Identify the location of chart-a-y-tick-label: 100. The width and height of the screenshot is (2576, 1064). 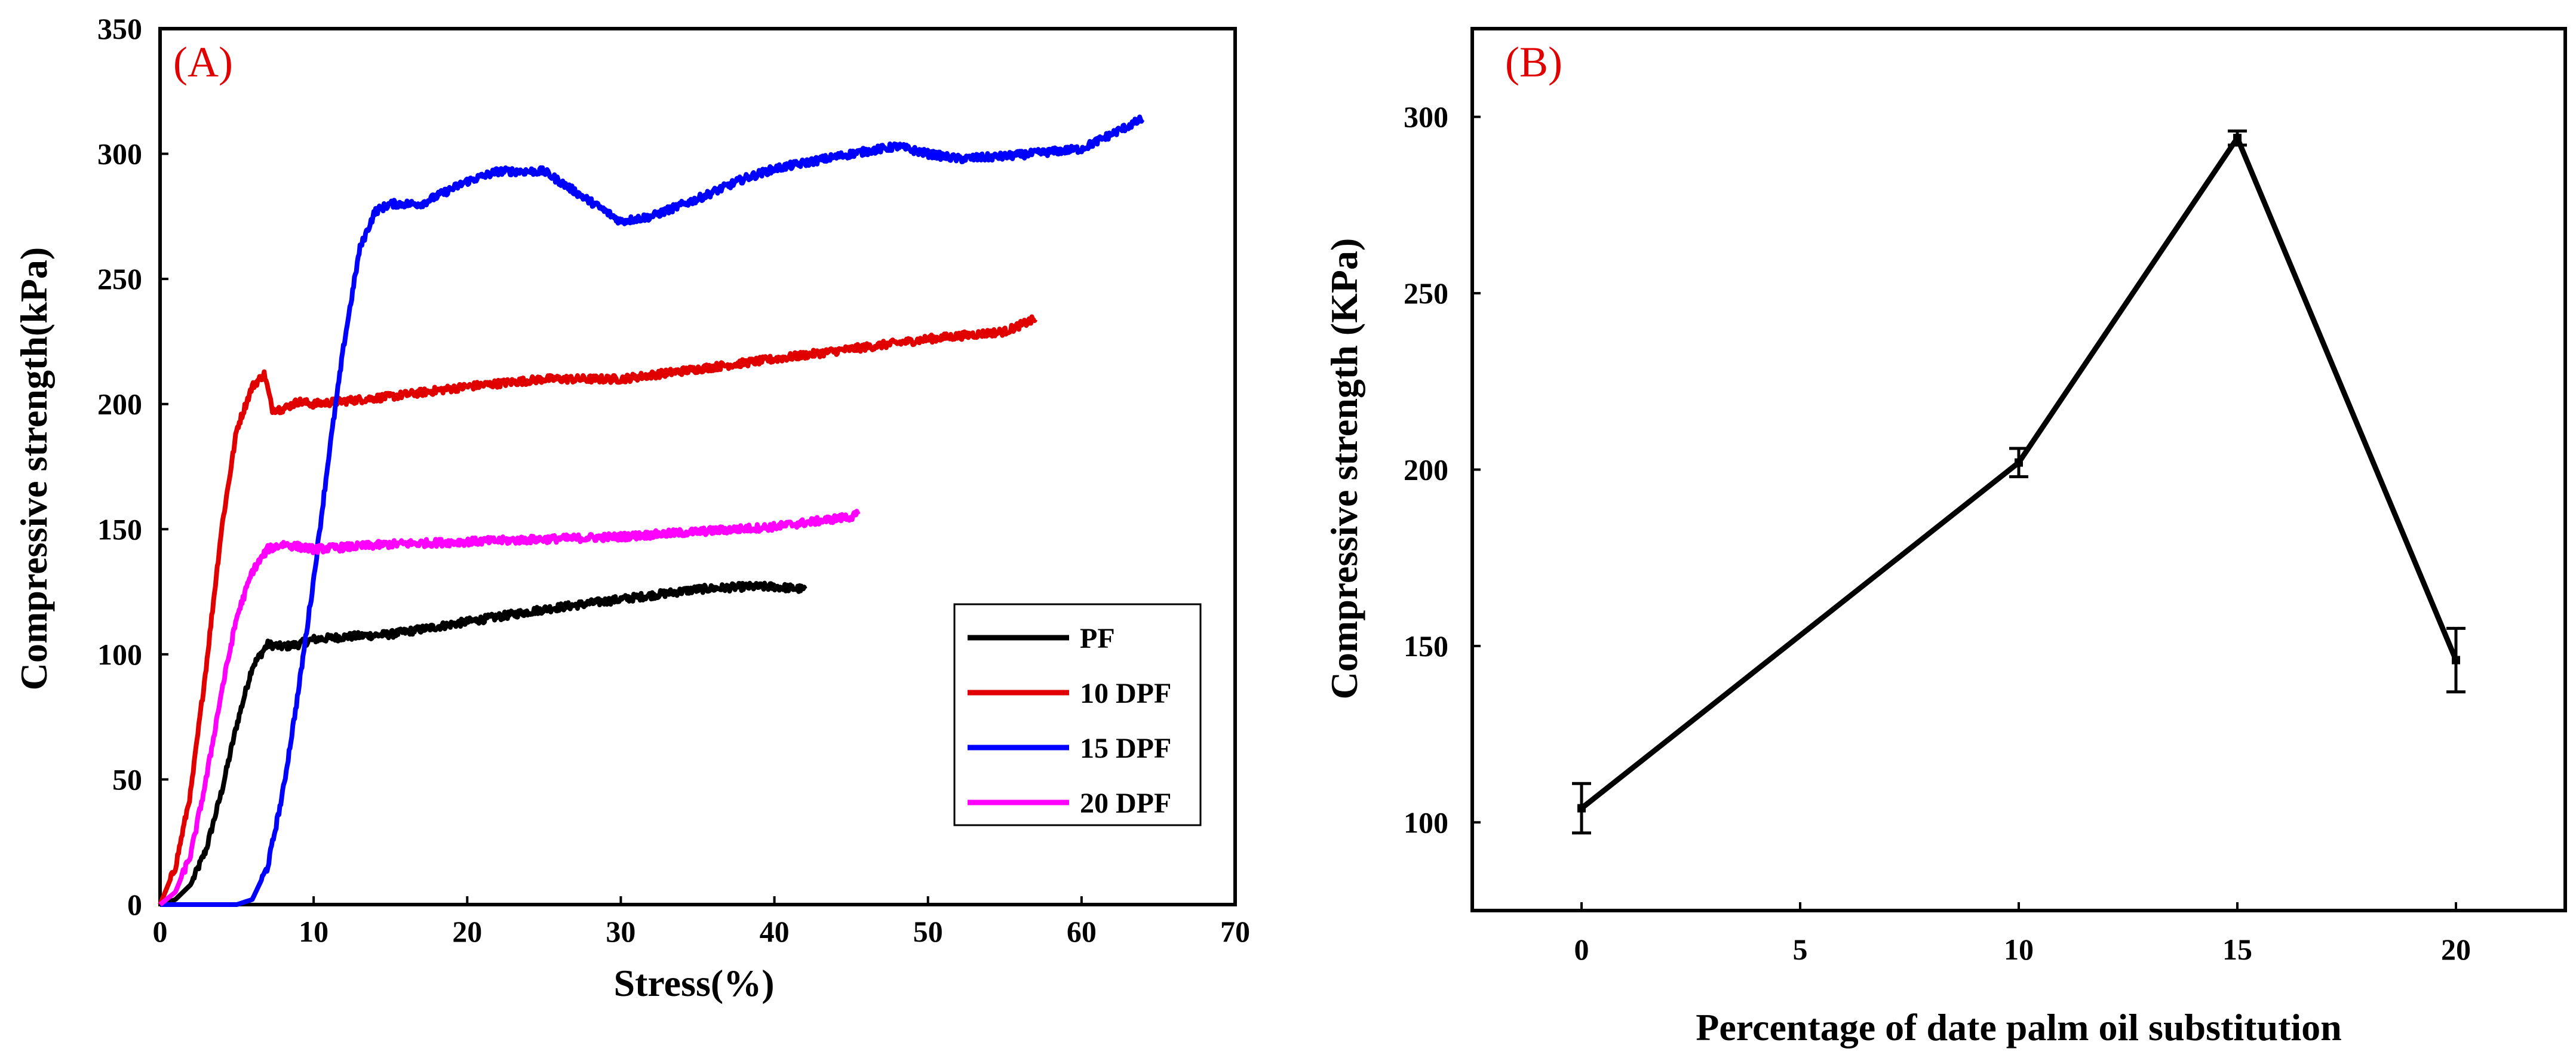
(120, 654).